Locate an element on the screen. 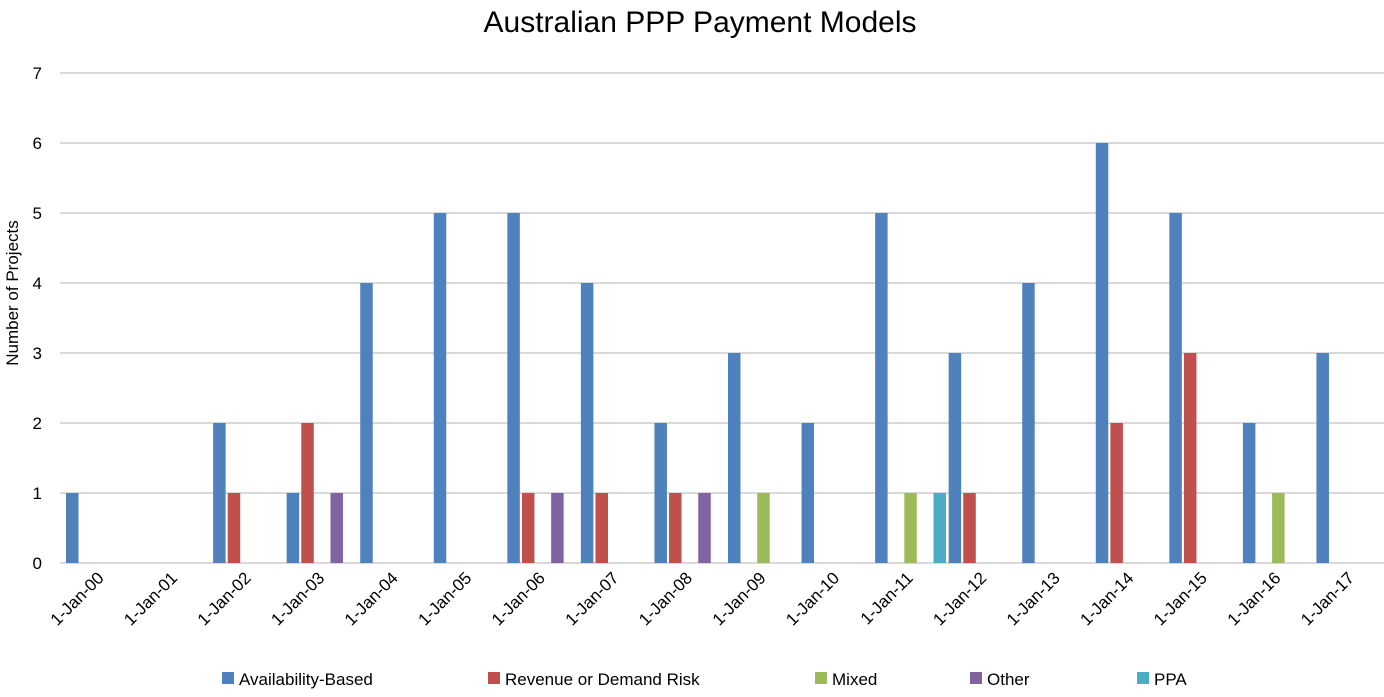  legend-item: PPA is located at coordinates (1162, 679).